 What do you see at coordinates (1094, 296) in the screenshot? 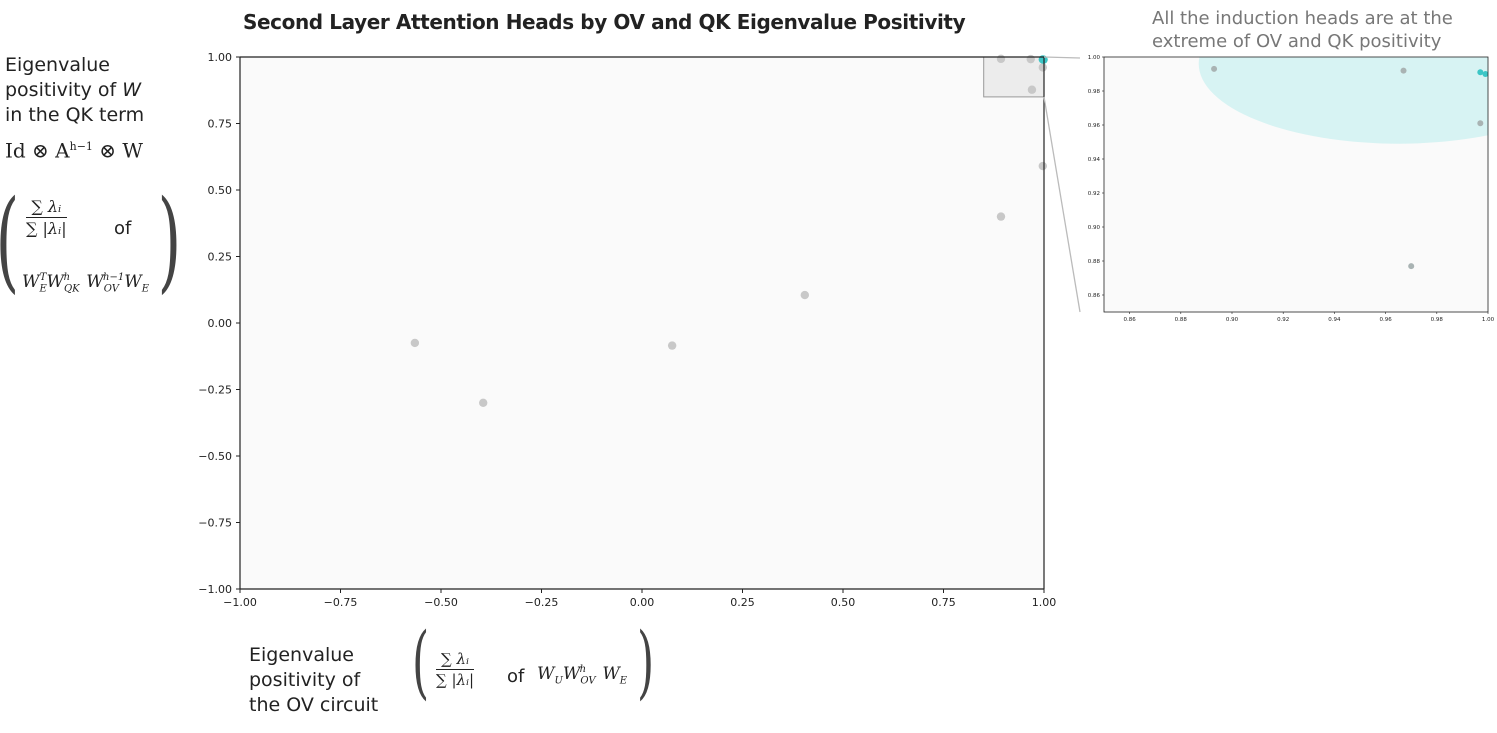
I see `inset-y-tick-label: 0.86` at bounding box center [1094, 296].